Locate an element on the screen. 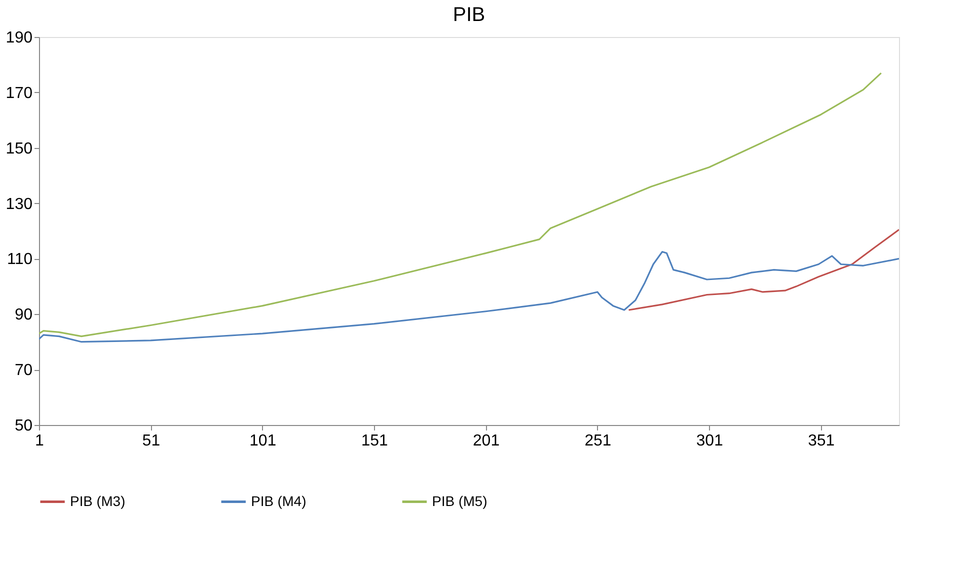  legend-label: PIB (M4) is located at coordinates (278, 500).